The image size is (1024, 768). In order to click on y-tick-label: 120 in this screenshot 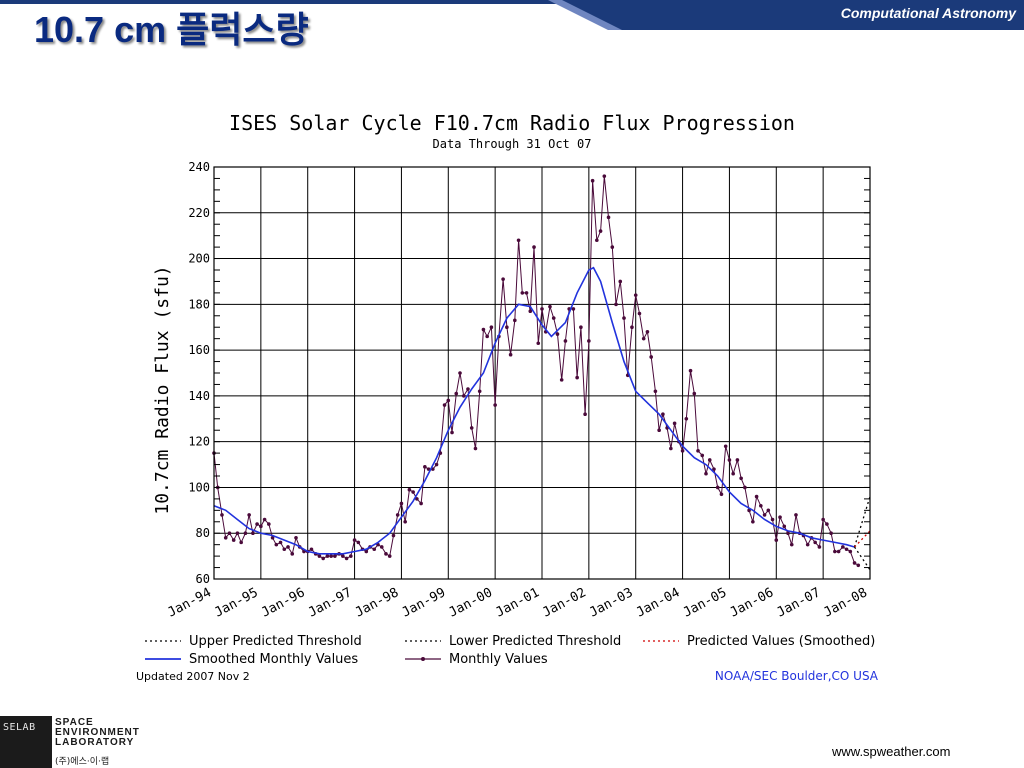, I will do `click(199, 442)`.